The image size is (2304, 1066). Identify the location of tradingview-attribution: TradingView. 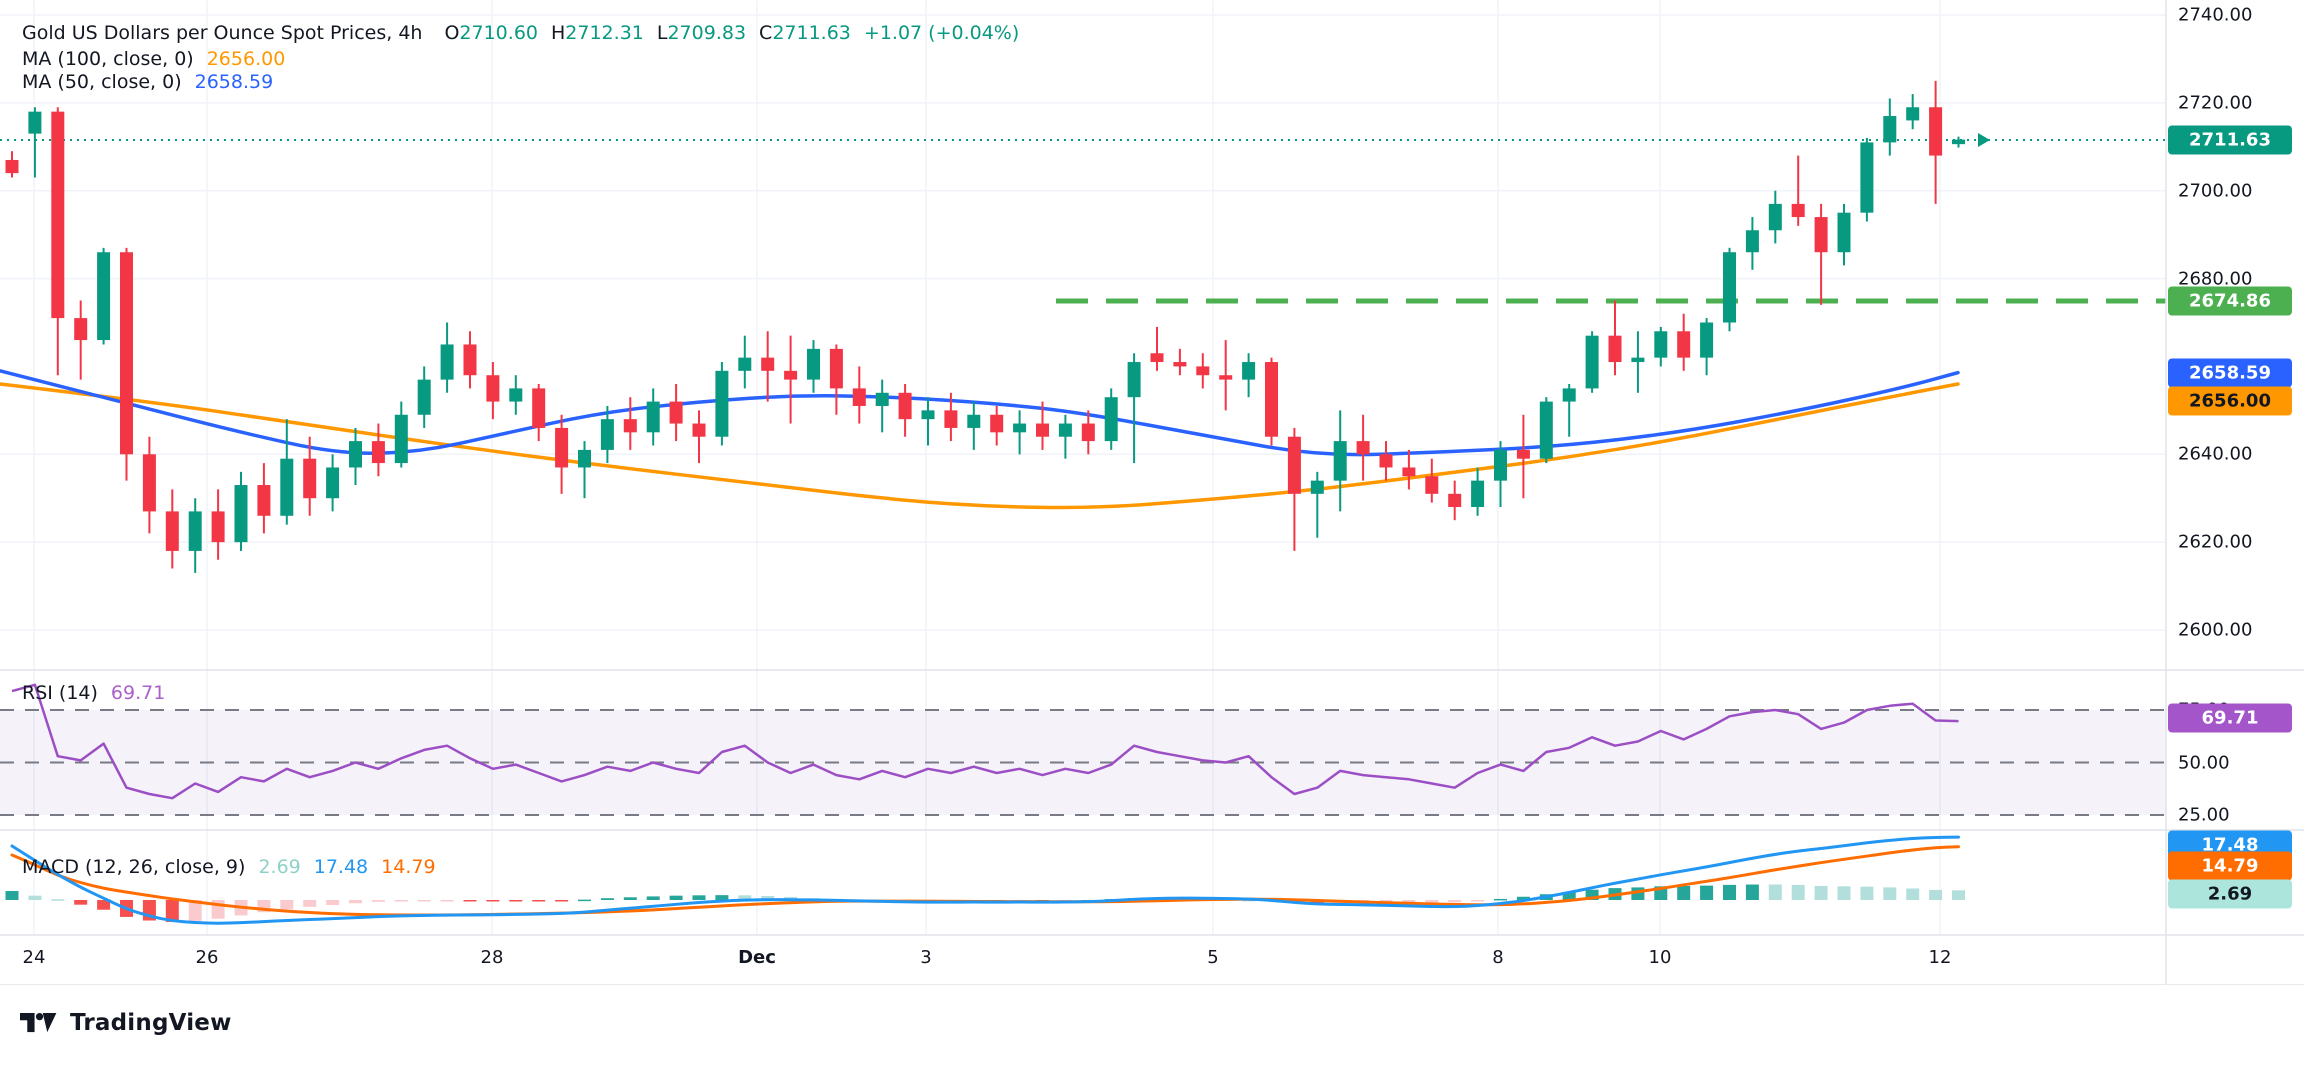
(126, 1023).